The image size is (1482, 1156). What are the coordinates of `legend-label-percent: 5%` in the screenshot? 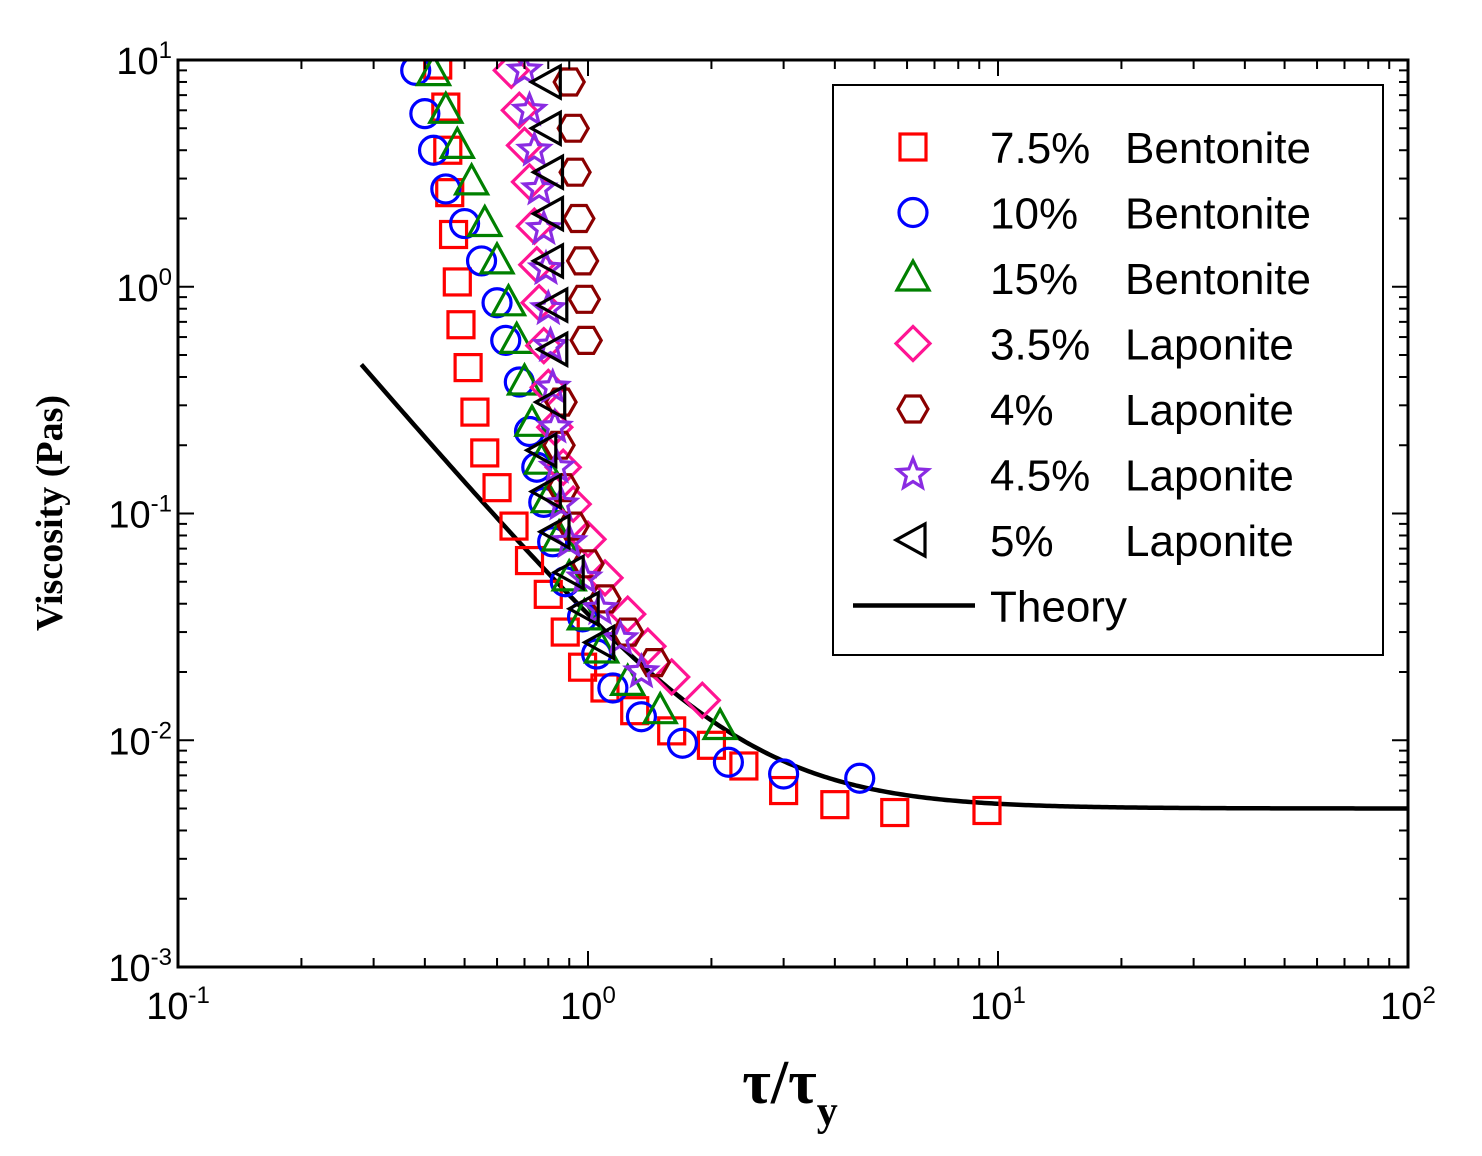 It's located at (1022, 541).